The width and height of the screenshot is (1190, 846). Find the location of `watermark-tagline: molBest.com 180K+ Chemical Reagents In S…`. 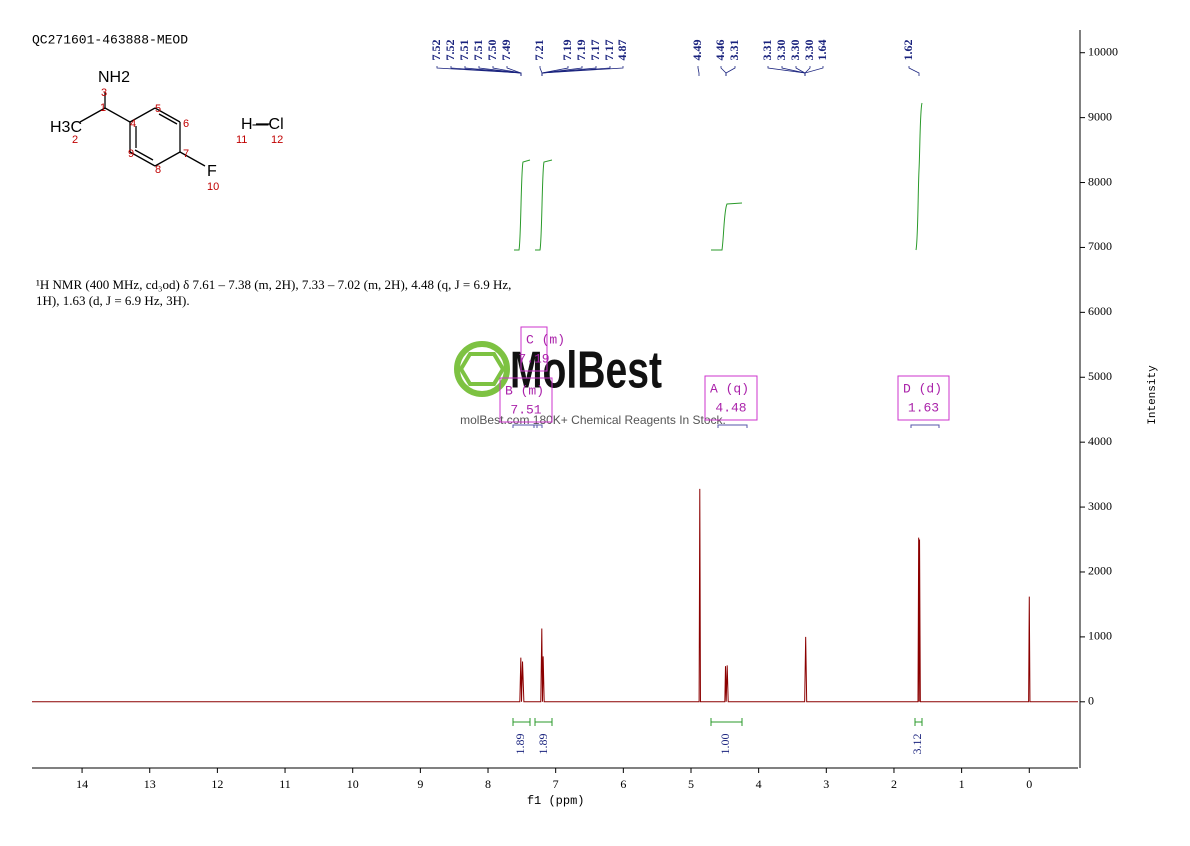

watermark-tagline: molBest.com 180K+ Chemical Reagents In S… is located at coordinates (593, 420).